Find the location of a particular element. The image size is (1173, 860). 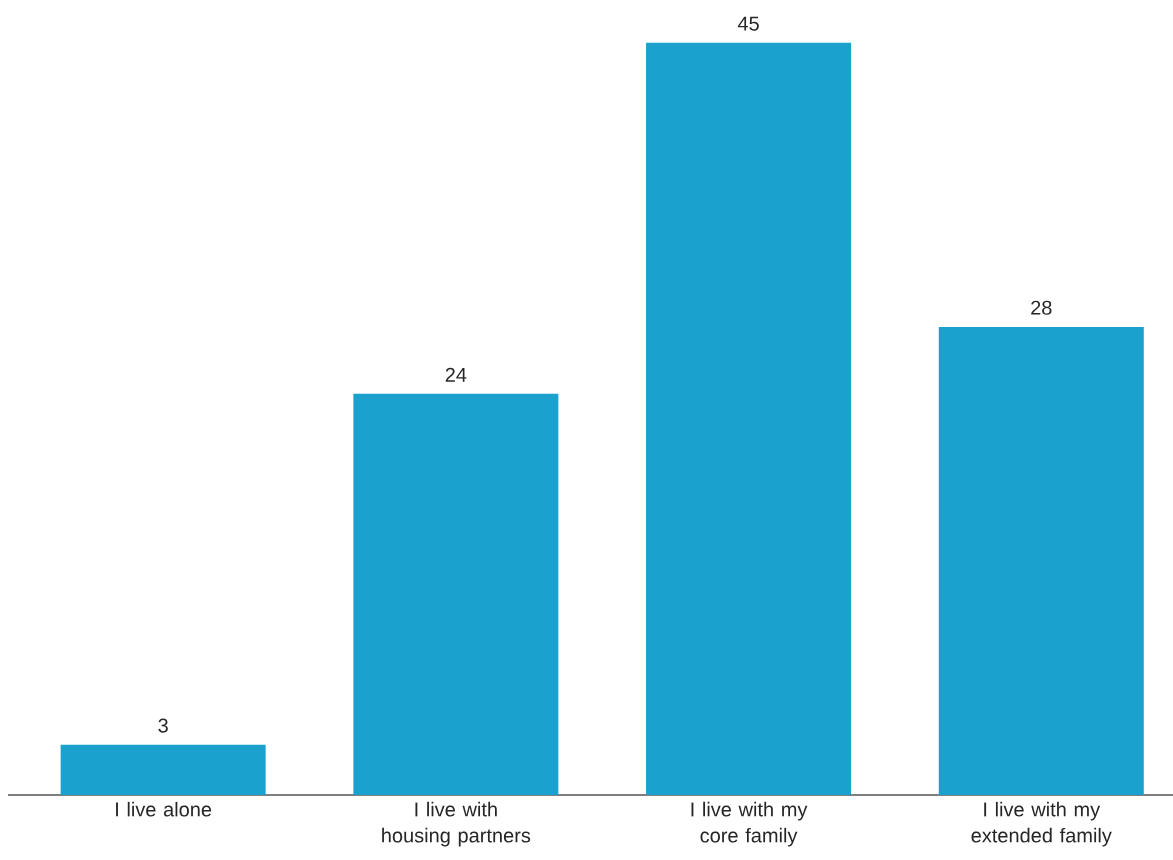

data-label: 3 is located at coordinates (163, 725).